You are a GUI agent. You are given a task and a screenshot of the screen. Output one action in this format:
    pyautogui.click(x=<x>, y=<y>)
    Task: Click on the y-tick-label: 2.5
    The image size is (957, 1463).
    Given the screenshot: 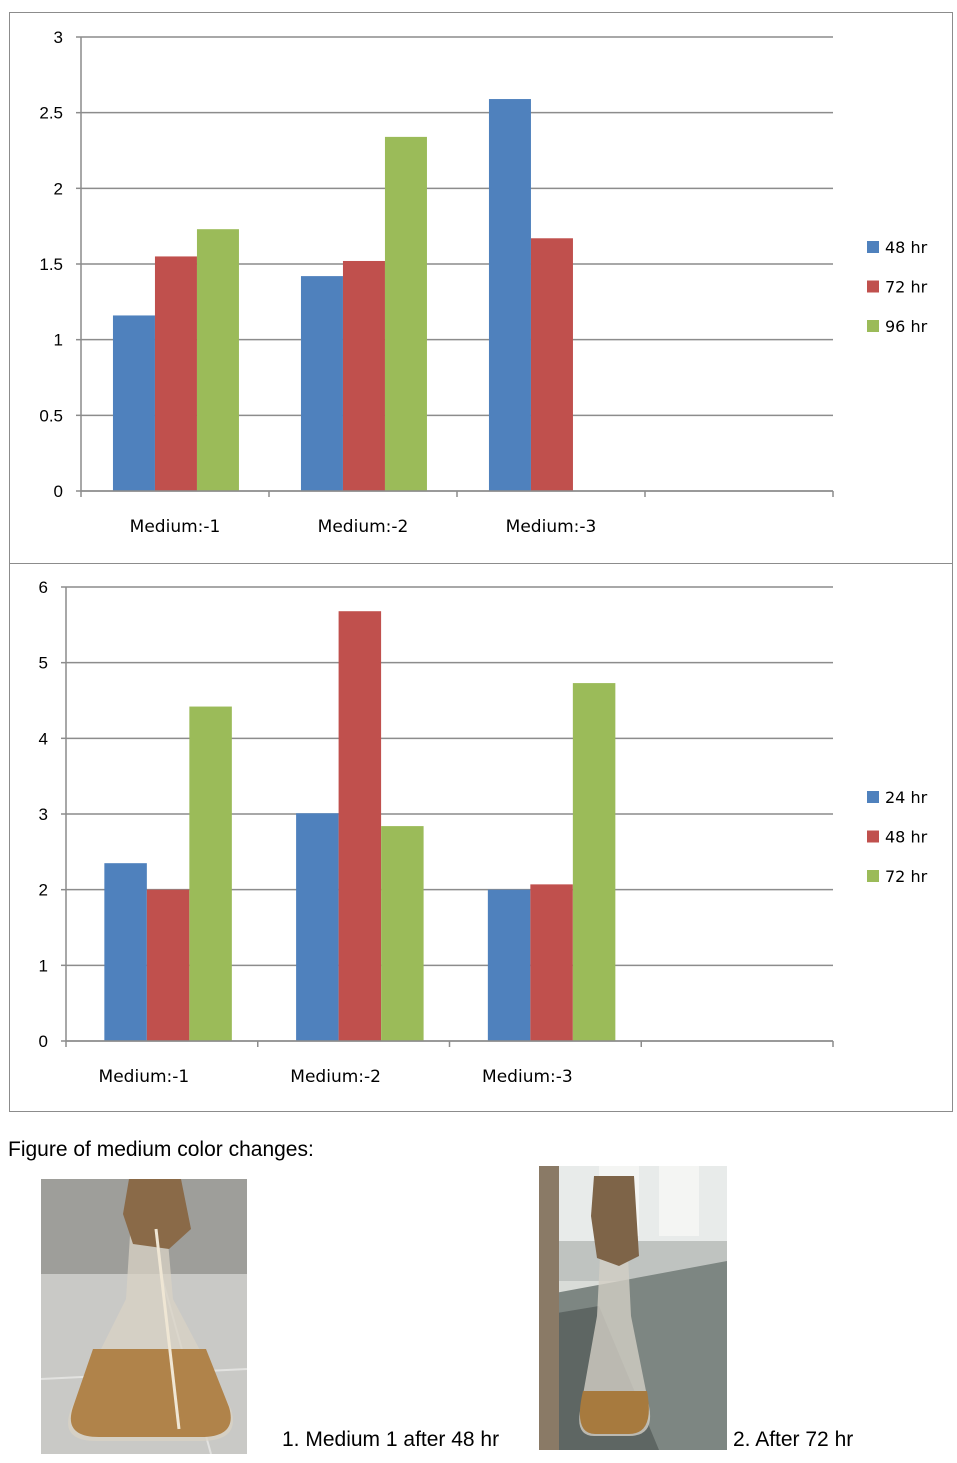 What is the action you would take?
    pyautogui.click(x=51, y=113)
    